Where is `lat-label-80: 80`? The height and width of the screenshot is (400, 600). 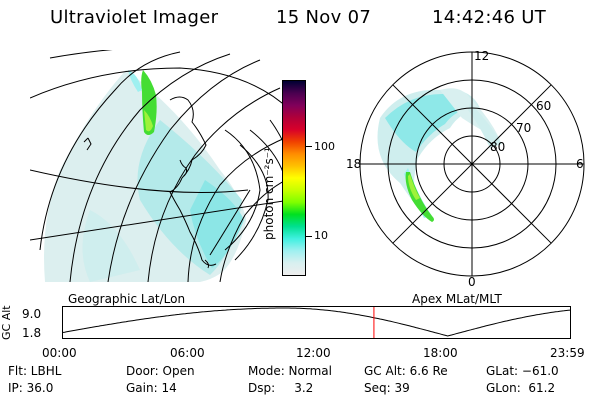
lat-label-80: 80 is located at coordinates (497, 147).